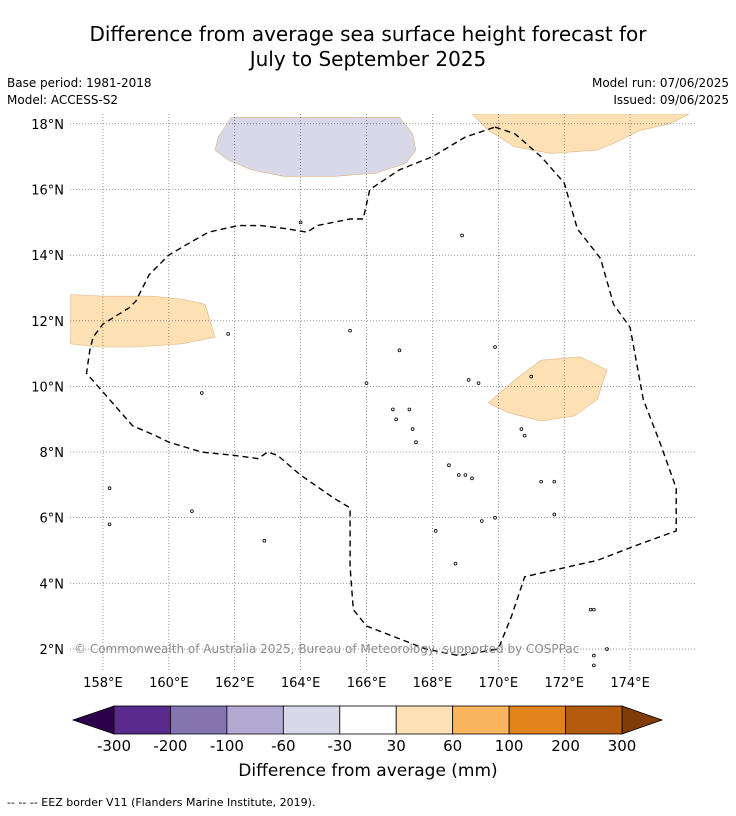  Describe the element at coordinates (622, 746) in the screenshot. I see `colorbar-tick-label: 300` at that location.